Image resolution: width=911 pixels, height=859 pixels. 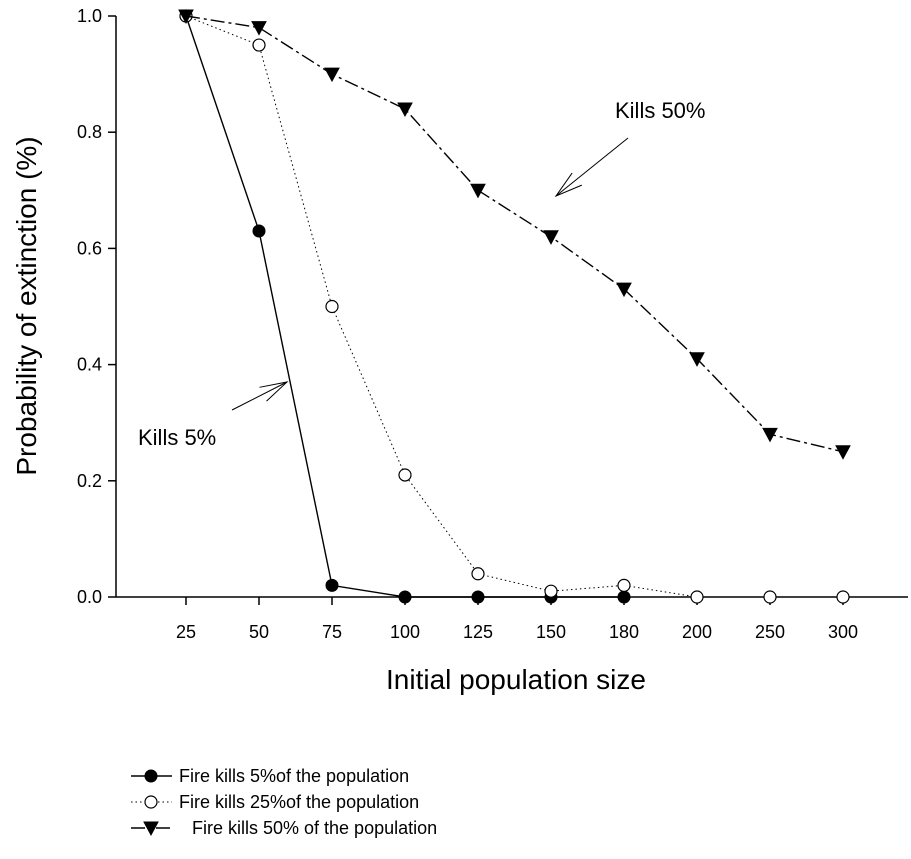 What do you see at coordinates (478, 632) in the screenshot?
I see `x-tick-label: 125` at bounding box center [478, 632].